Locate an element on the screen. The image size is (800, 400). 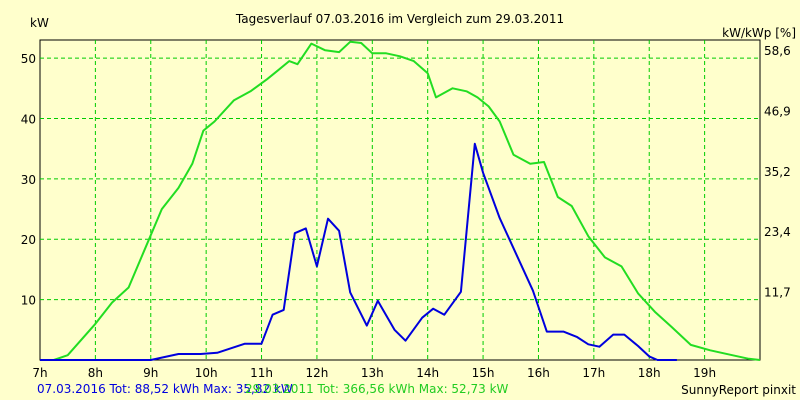
y-axis-label-left: kW is located at coordinates (39, 23).